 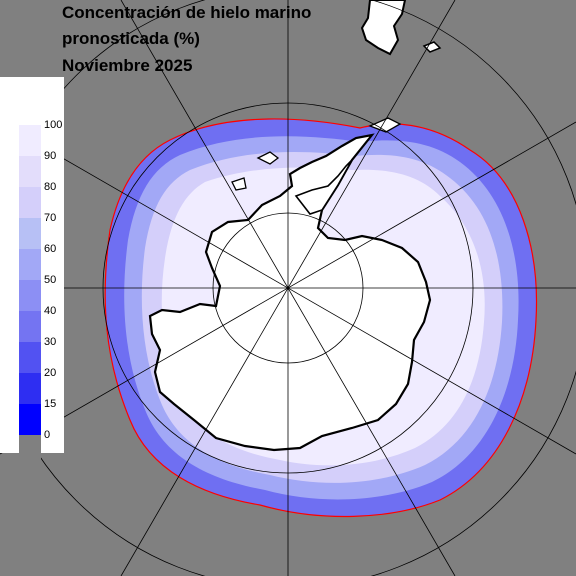 I want to click on legend-tick-label: 60, so click(x=50, y=249).